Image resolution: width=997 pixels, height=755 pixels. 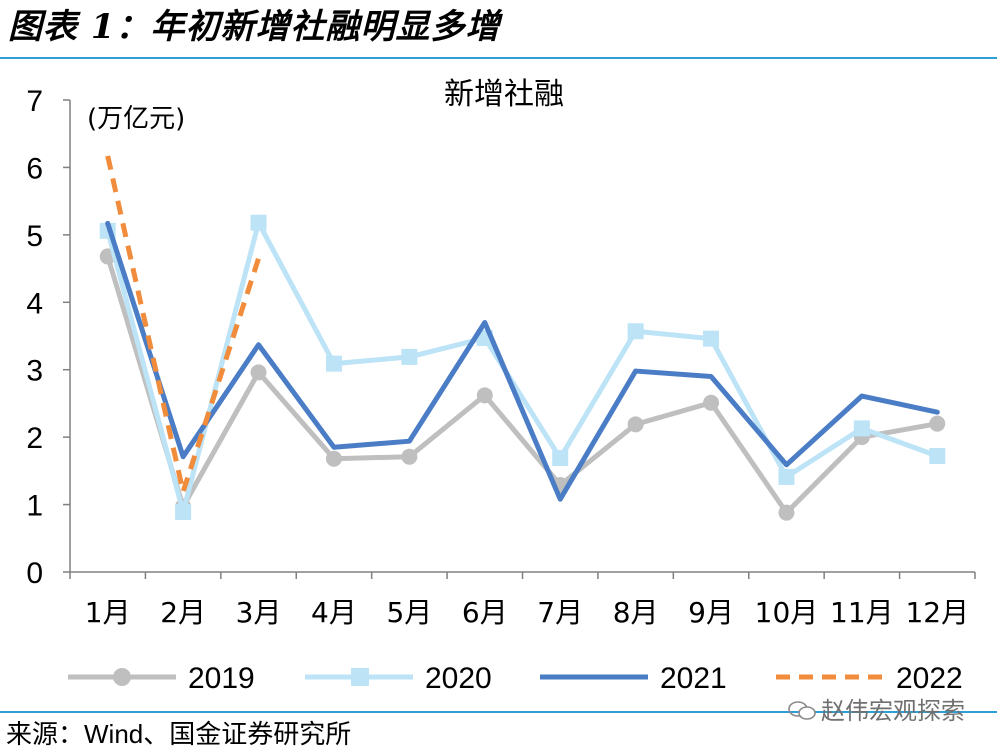 I want to click on x-tick-label: 3月, so click(x=259, y=612).